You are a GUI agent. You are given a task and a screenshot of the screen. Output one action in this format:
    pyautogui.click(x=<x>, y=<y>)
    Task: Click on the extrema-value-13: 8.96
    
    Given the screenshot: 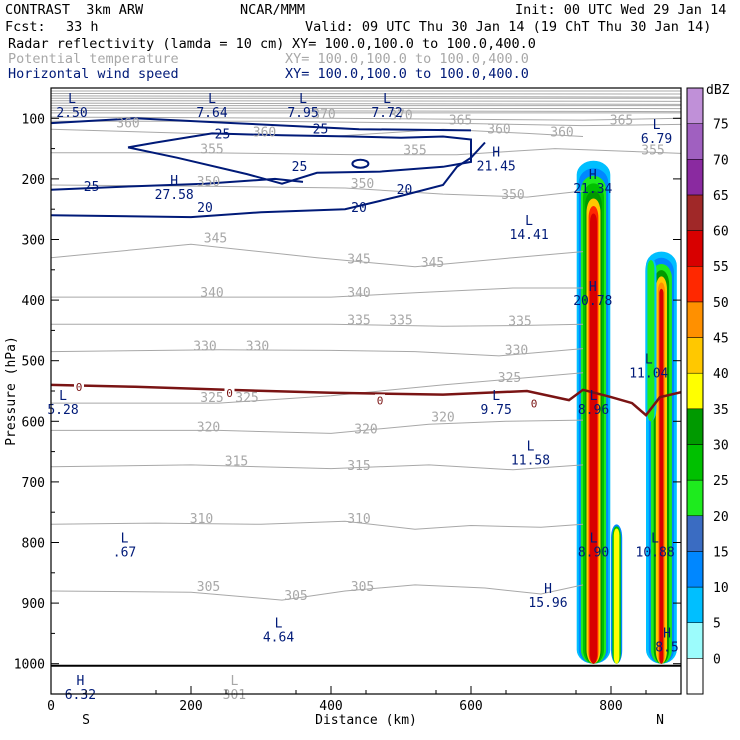 What is the action you would take?
    pyautogui.click(x=593, y=410)
    